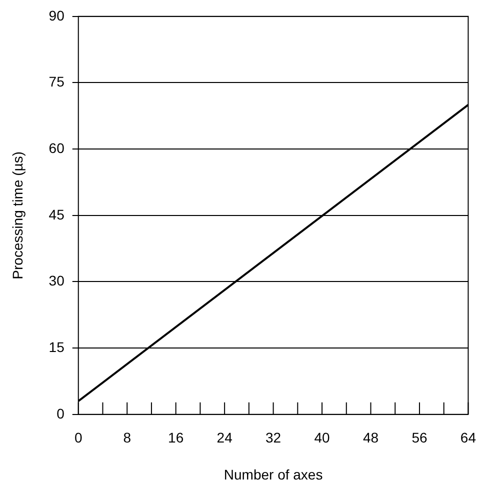  What do you see at coordinates (468, 438) in the screenshot?
I see `x-tick-label: 64` at bounding box center [468, 438].